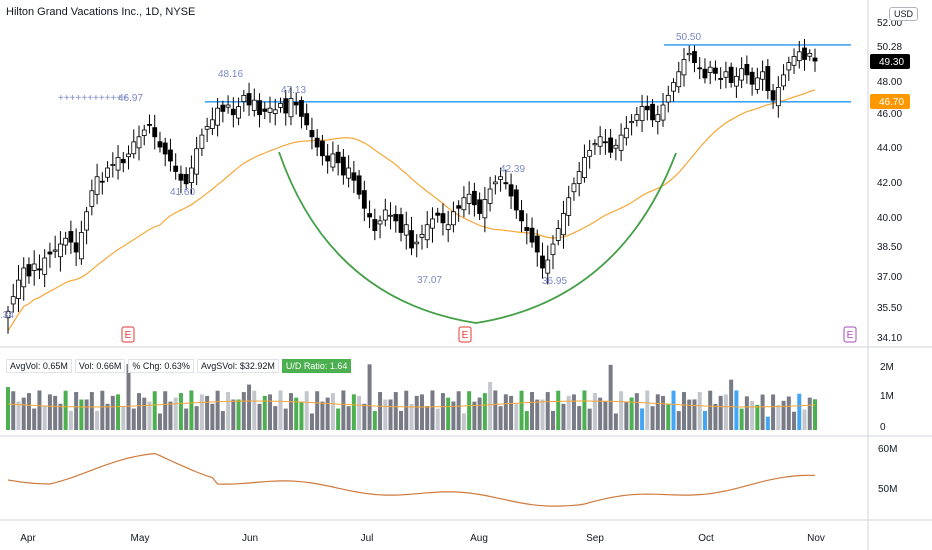 This screenshot has height=550, width=932. What do you see at coordinates (230, 74) in the screenshot?
I see `price-annotation: 48.16` at bounding box center [230, 74].